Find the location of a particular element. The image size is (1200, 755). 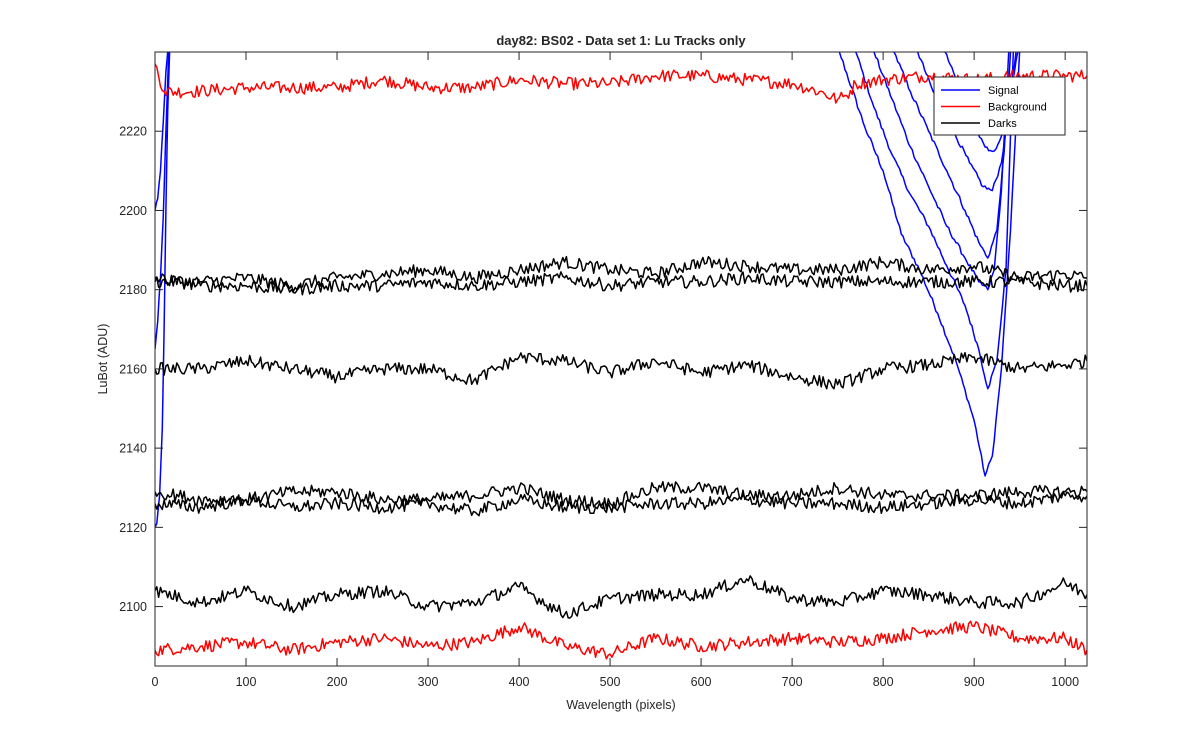

y-tick-label: 2120 is located at coordinates (133, 528).